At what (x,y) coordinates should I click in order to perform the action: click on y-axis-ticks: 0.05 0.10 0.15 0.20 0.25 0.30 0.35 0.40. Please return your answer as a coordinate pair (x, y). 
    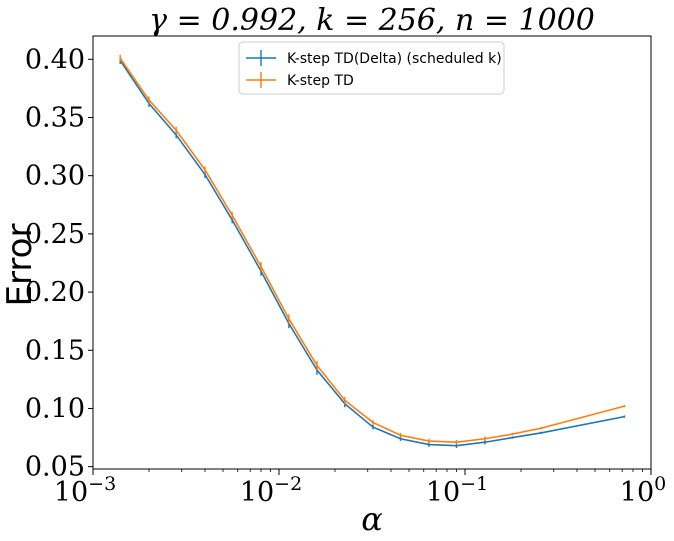
    Looking at the image, I should click on (59, 263).